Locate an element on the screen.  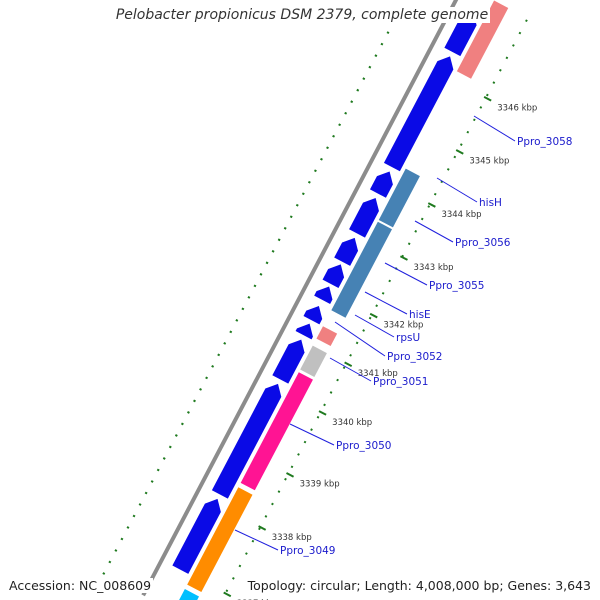
gene-label: Ppro_3055 is located at coordinates (456, 286).